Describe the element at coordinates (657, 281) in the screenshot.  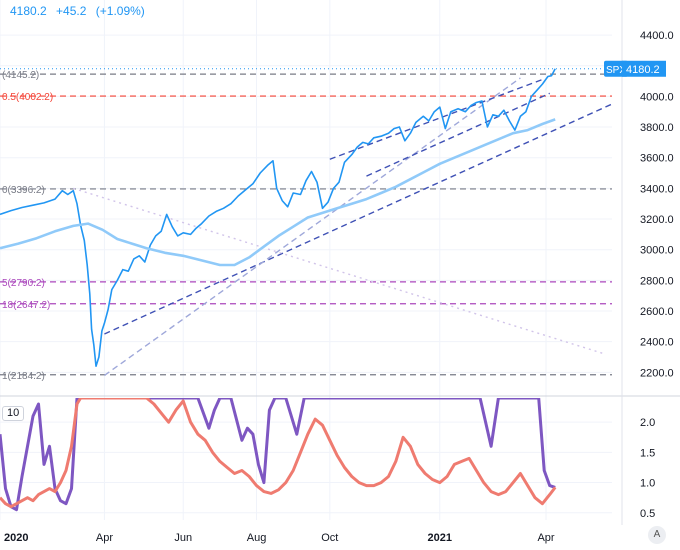
I see `price-tick-label: 2800.0` at that location.